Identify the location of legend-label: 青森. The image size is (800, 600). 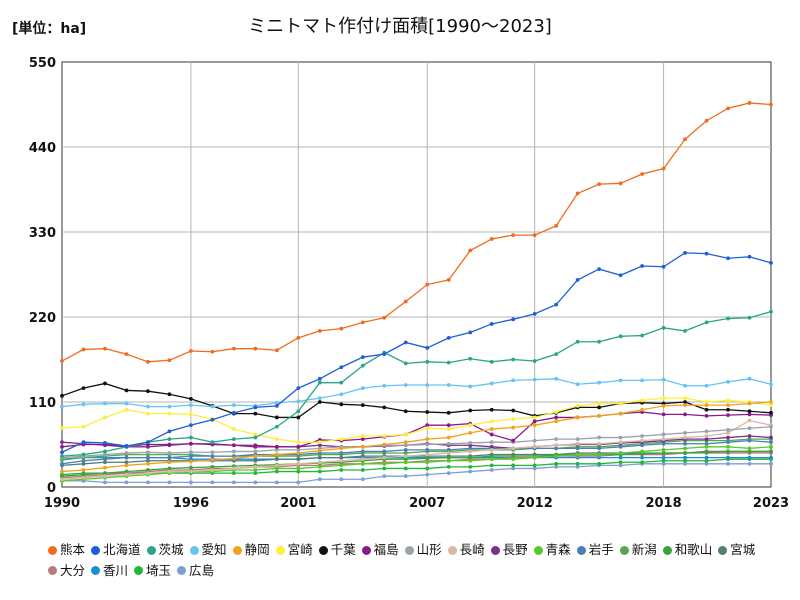
(558, 549).